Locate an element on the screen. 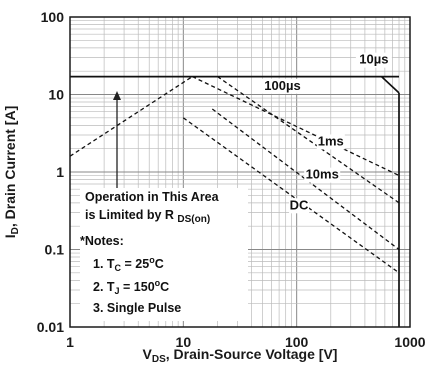 Image resolution: width=430 pixels, height=366 pixels. curve-label-bg-dc is located at coordinates (299, 206).